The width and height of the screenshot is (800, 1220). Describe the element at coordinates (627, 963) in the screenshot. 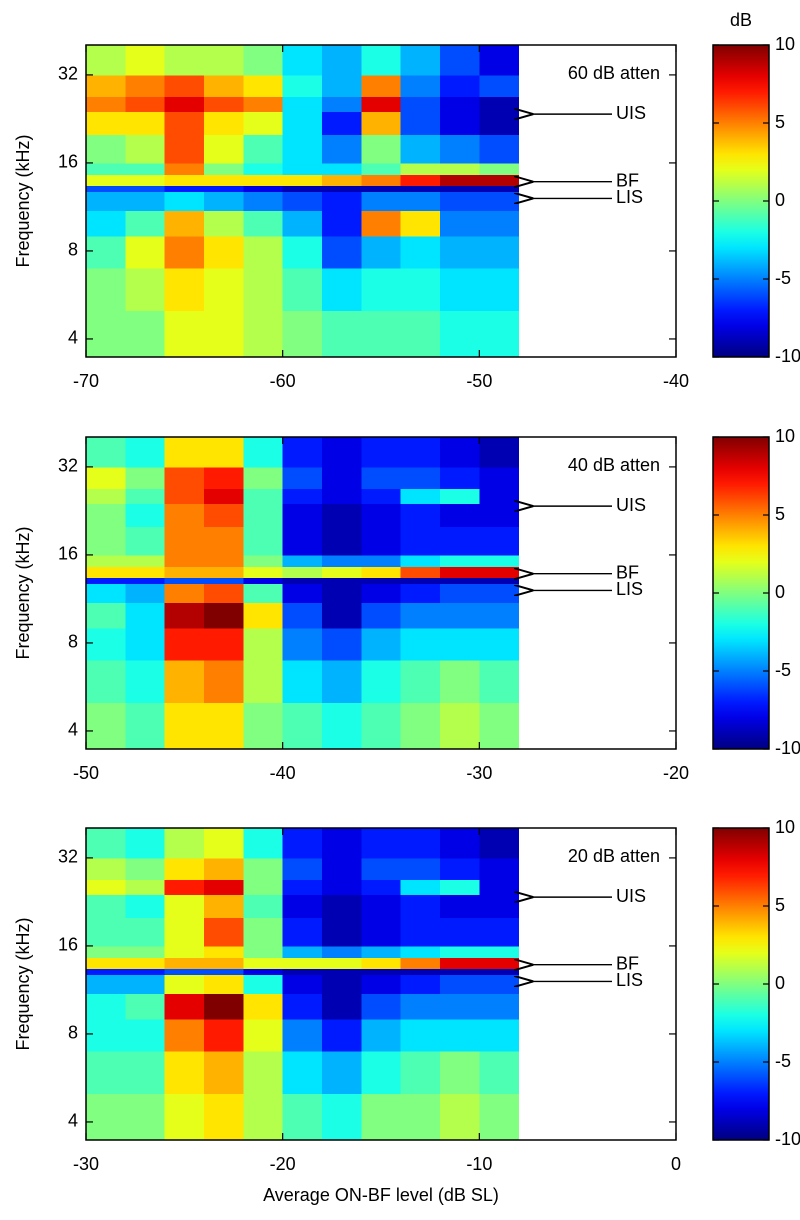

I see `arrow-label: BF` at that location.